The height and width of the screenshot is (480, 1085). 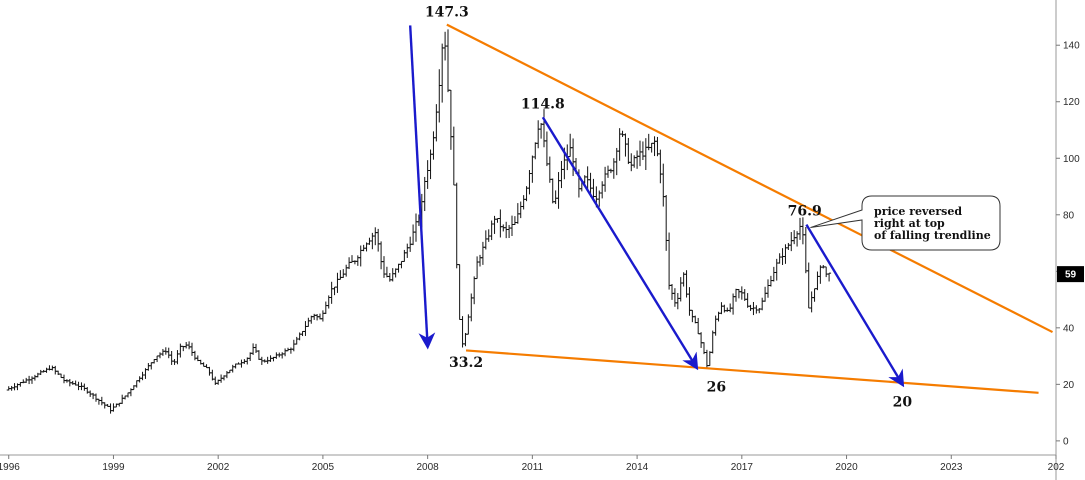 What do you see at coordinates (1071, 102) in the screenshot?
I see `y-tick-label: 120` at bounding box center [1071, 102].